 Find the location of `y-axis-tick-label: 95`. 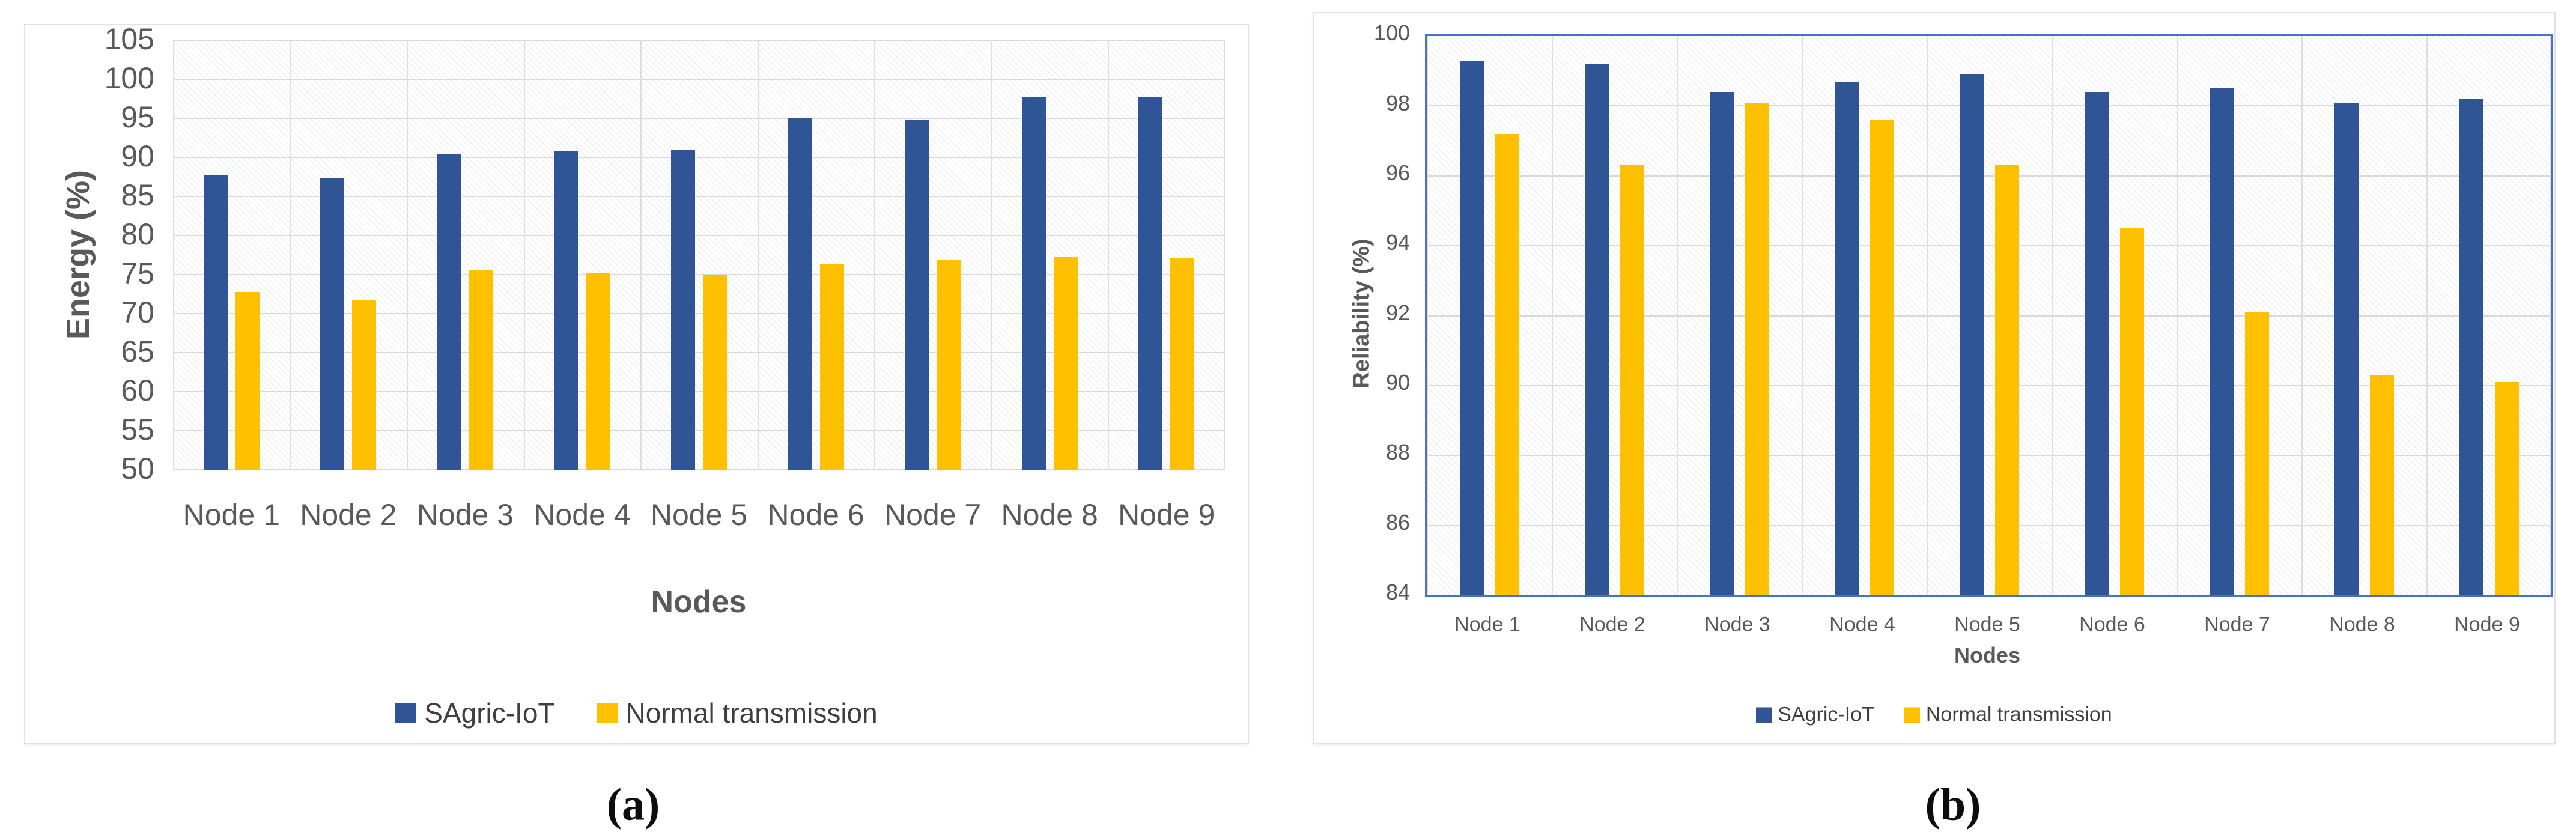

y-axis-tick-label: 95 is located at coordinates (137, 117).